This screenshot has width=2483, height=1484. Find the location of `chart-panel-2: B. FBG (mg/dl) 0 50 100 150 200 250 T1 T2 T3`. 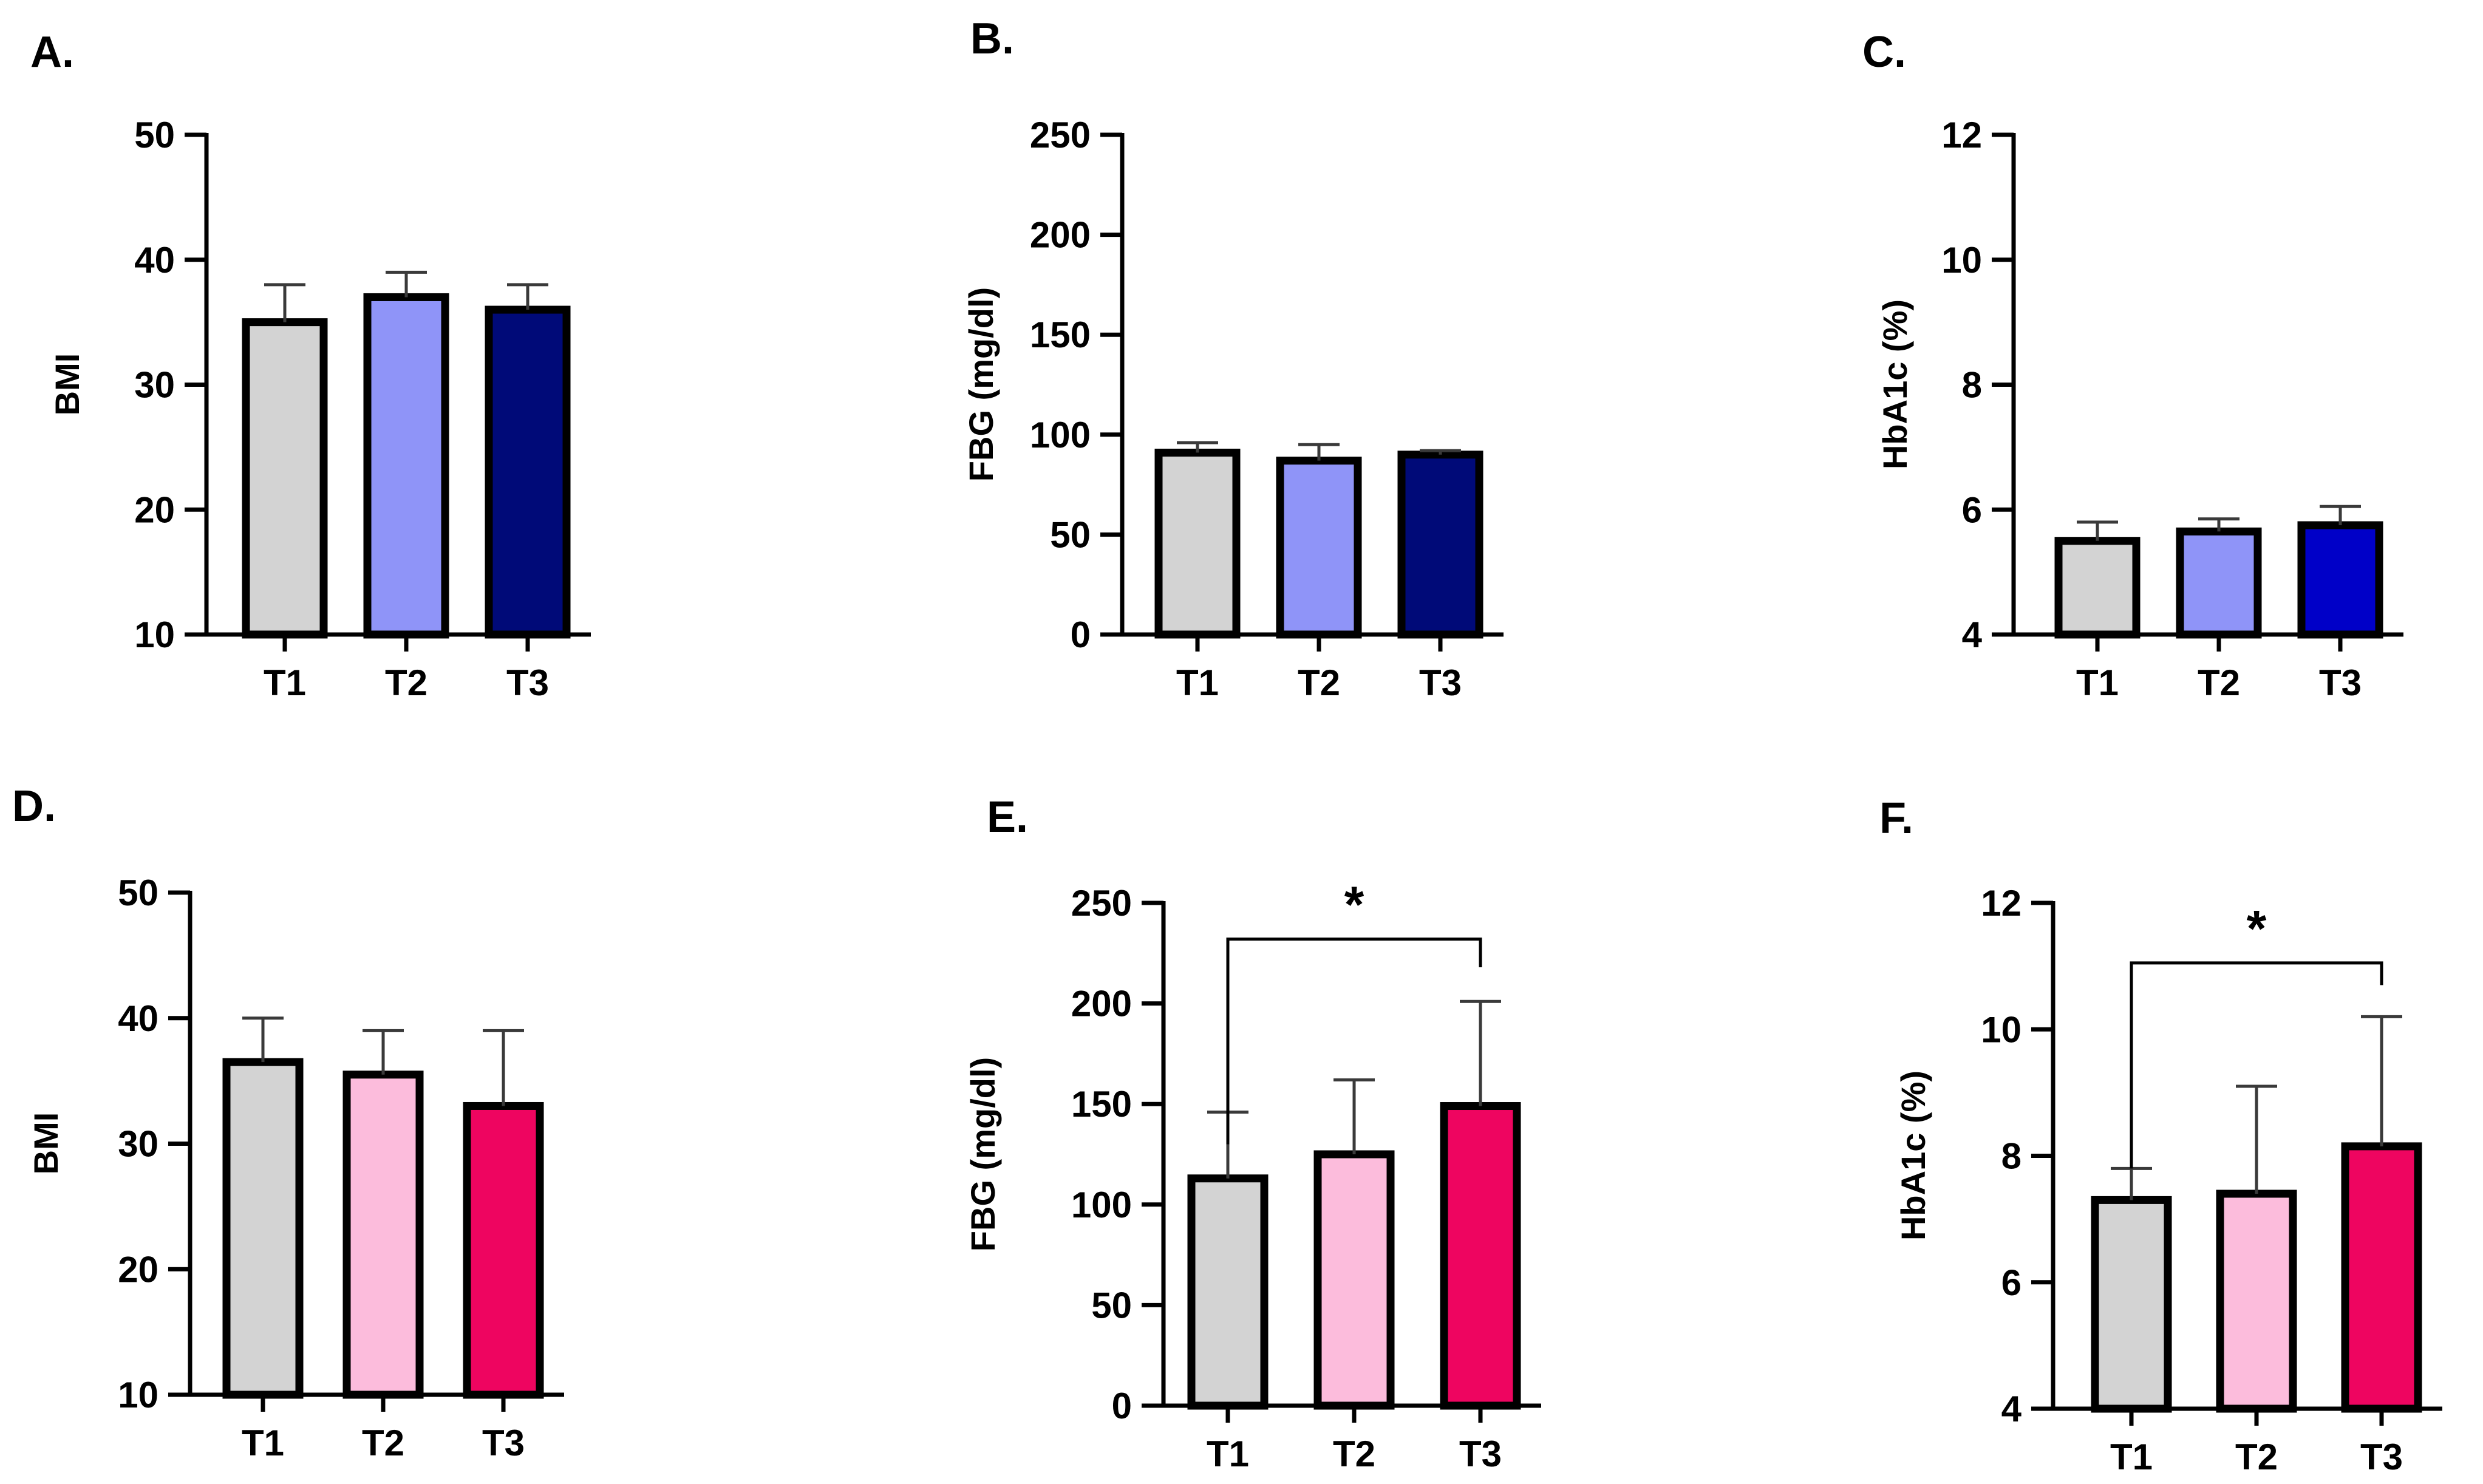

chart-panel-2: B. FBG (mg/dl) 0 50 100 150 200 250 T1 T2 T3 is located at coordinates (1233, 359).